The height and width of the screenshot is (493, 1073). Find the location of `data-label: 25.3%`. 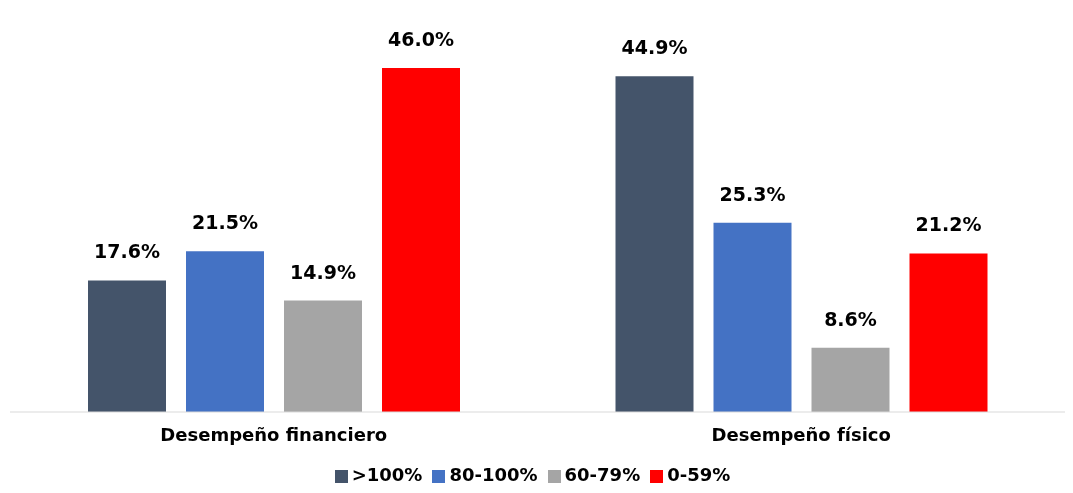

data-label: 25.3% is located at coordinates (752, 193).